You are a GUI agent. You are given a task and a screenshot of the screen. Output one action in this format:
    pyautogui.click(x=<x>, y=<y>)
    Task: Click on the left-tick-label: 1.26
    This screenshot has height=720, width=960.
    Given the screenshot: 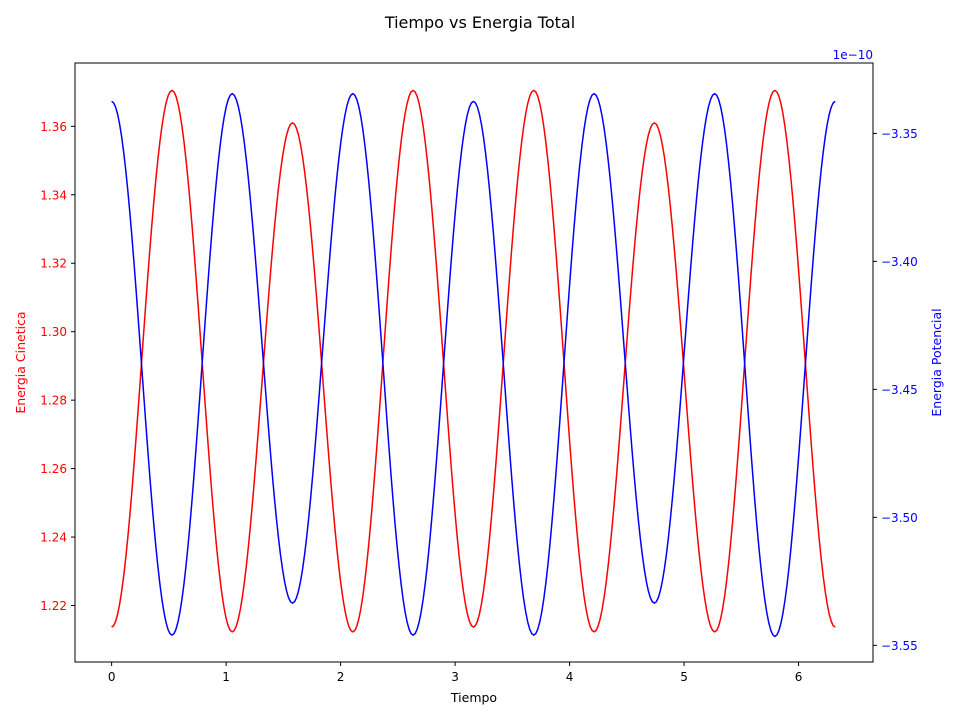 What is the action you would take?
    pyautogui.click(x=53, y=469)
    